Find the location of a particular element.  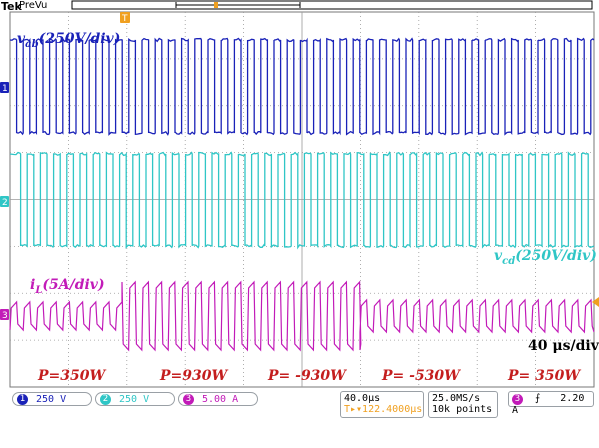

trigger-level: 2.20 A is located at coordinates (548, 404).